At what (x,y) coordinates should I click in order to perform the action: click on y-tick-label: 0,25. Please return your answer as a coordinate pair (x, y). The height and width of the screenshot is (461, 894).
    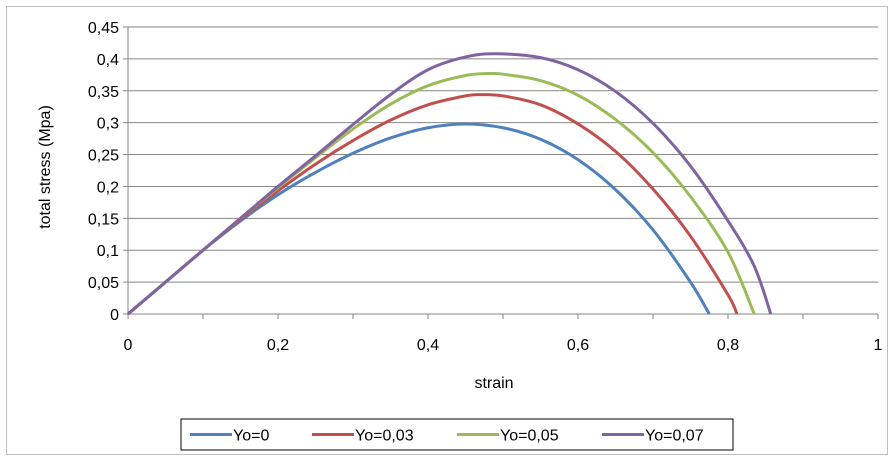
    Looking at the image, I should click on (103, 156).